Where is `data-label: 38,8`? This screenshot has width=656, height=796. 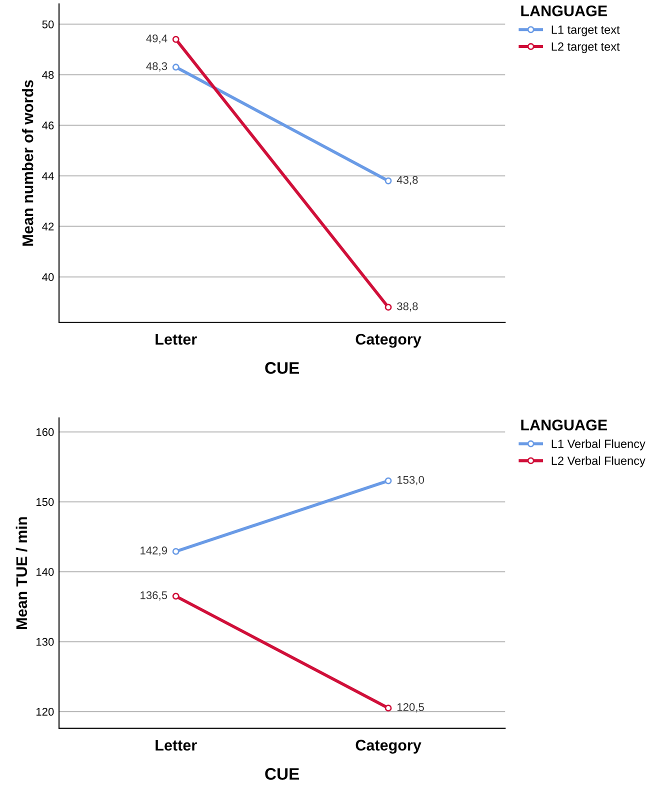 data-label: 38,8 is located at coordinates (407, 307).